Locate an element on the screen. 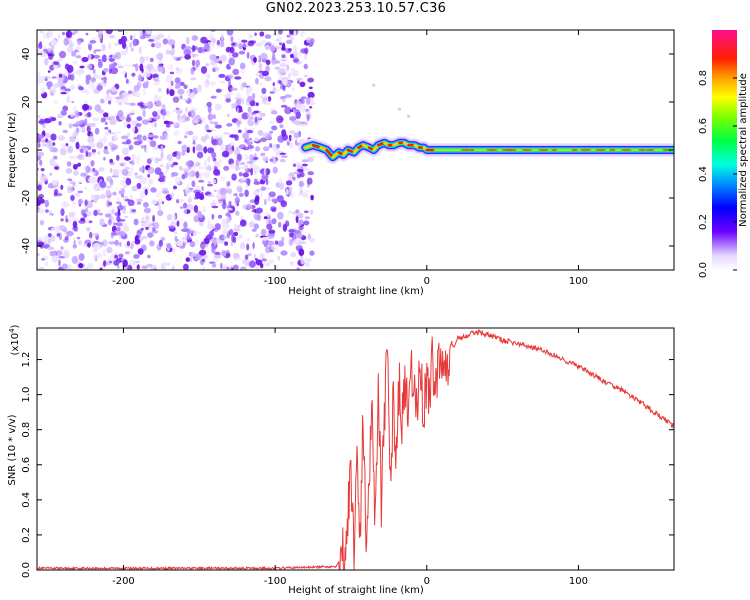 This screenshot has height=600, width=750. trace-core-segment is located at coordinates (316, 146).